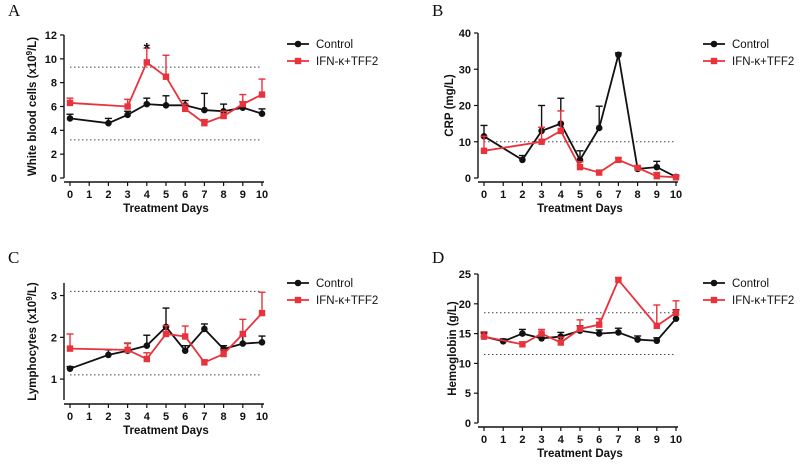  What do you see at coordinates (204, 195) in the screenshot?
I see `x-tick-label: 7` at bounding box center [204, 195].